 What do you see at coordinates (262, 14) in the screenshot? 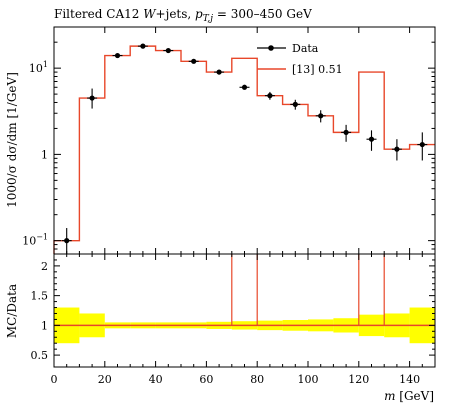
I see `title-range: = 300–450 GeV` at bounding box center [262, 14].